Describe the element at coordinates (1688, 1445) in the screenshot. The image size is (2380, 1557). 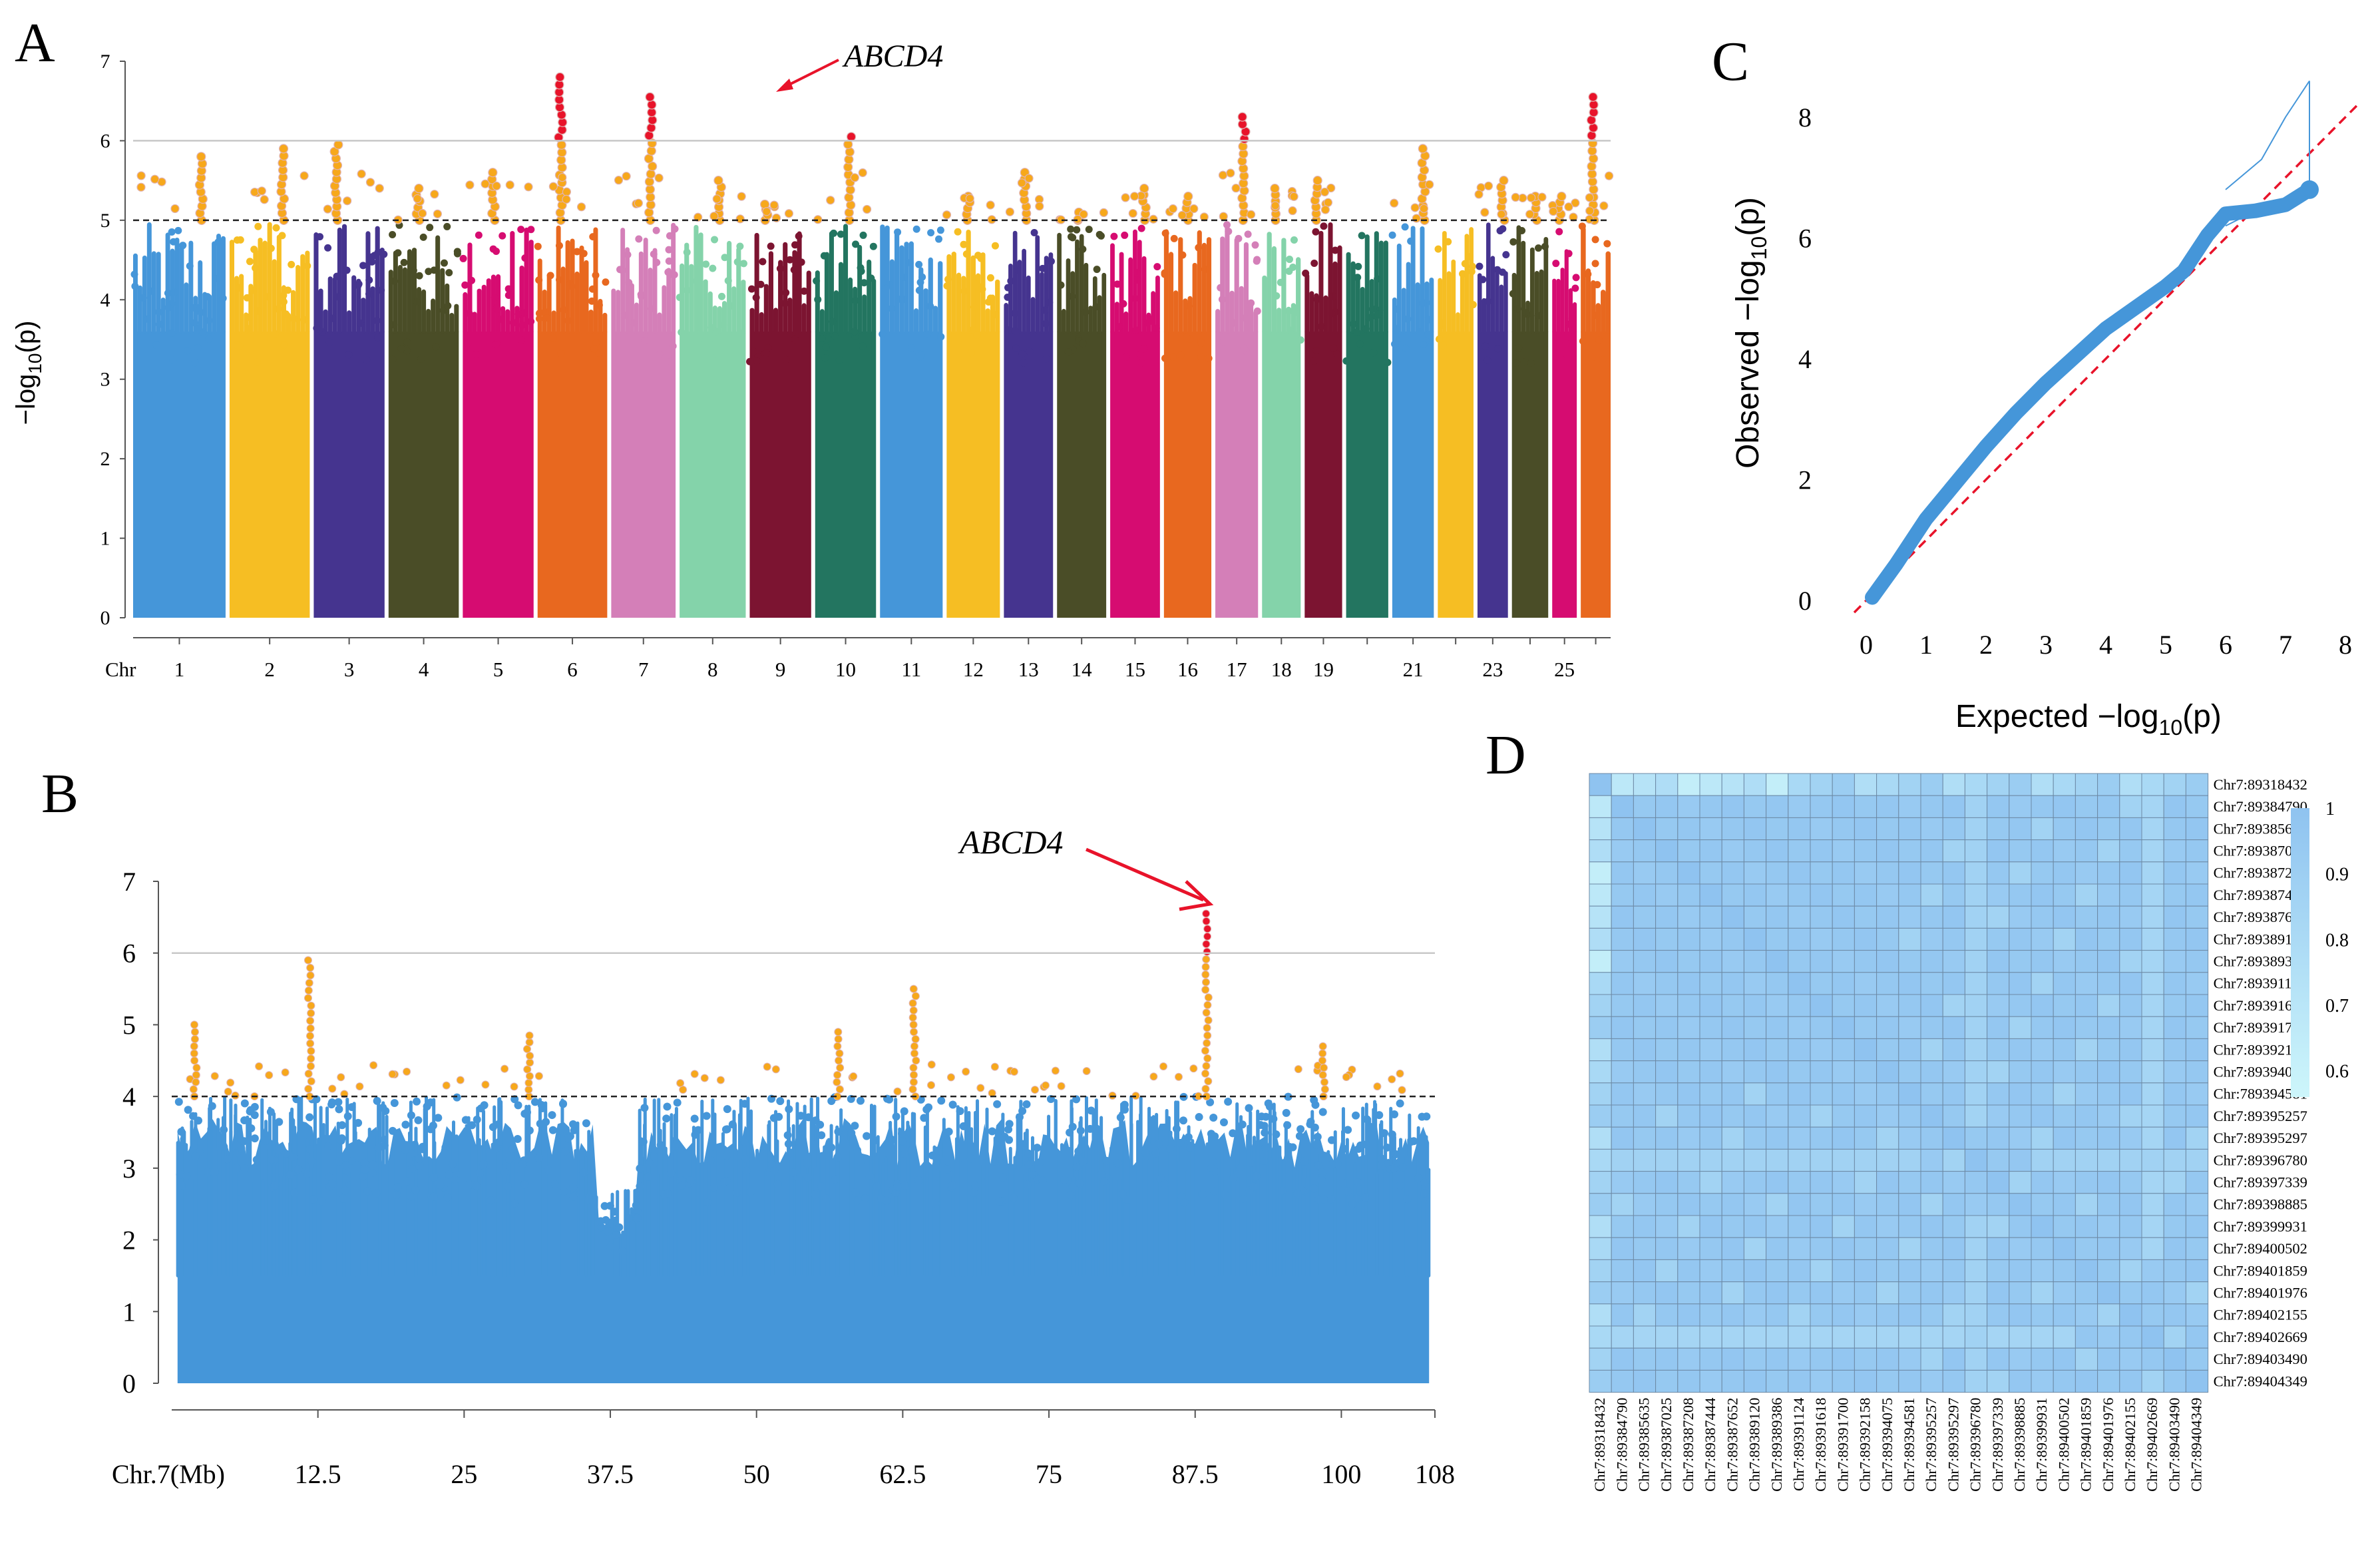
I see `panel-d-col-label: Chr7:89387208` at that location.